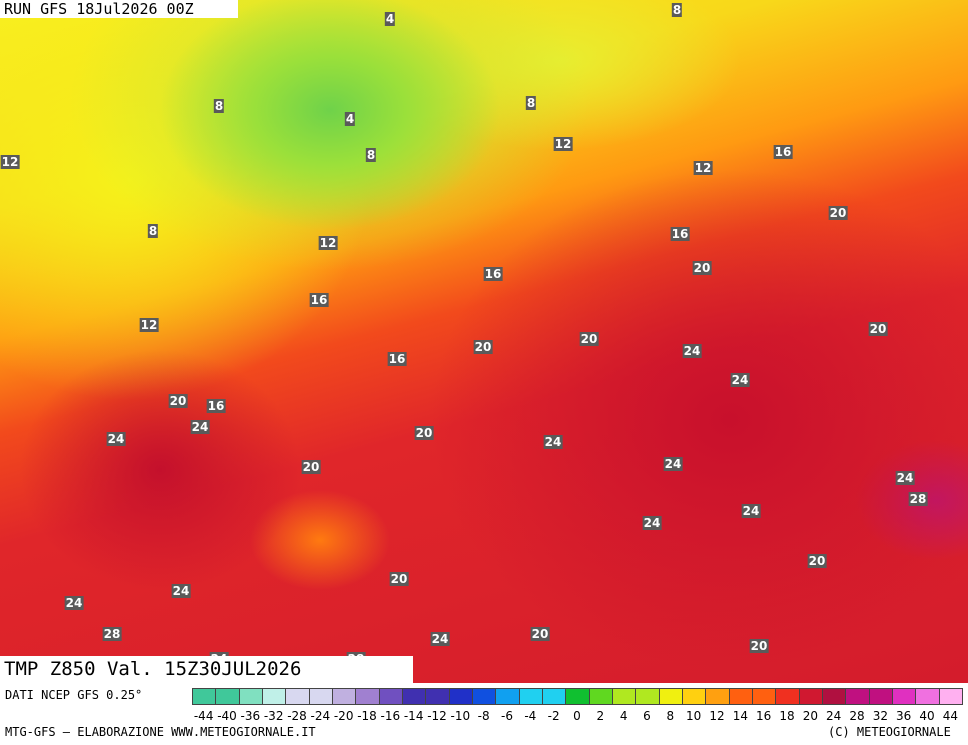 The height and width of the screenshot is (745, 968). I want to click on legend-label: 16, so click(764, 716).